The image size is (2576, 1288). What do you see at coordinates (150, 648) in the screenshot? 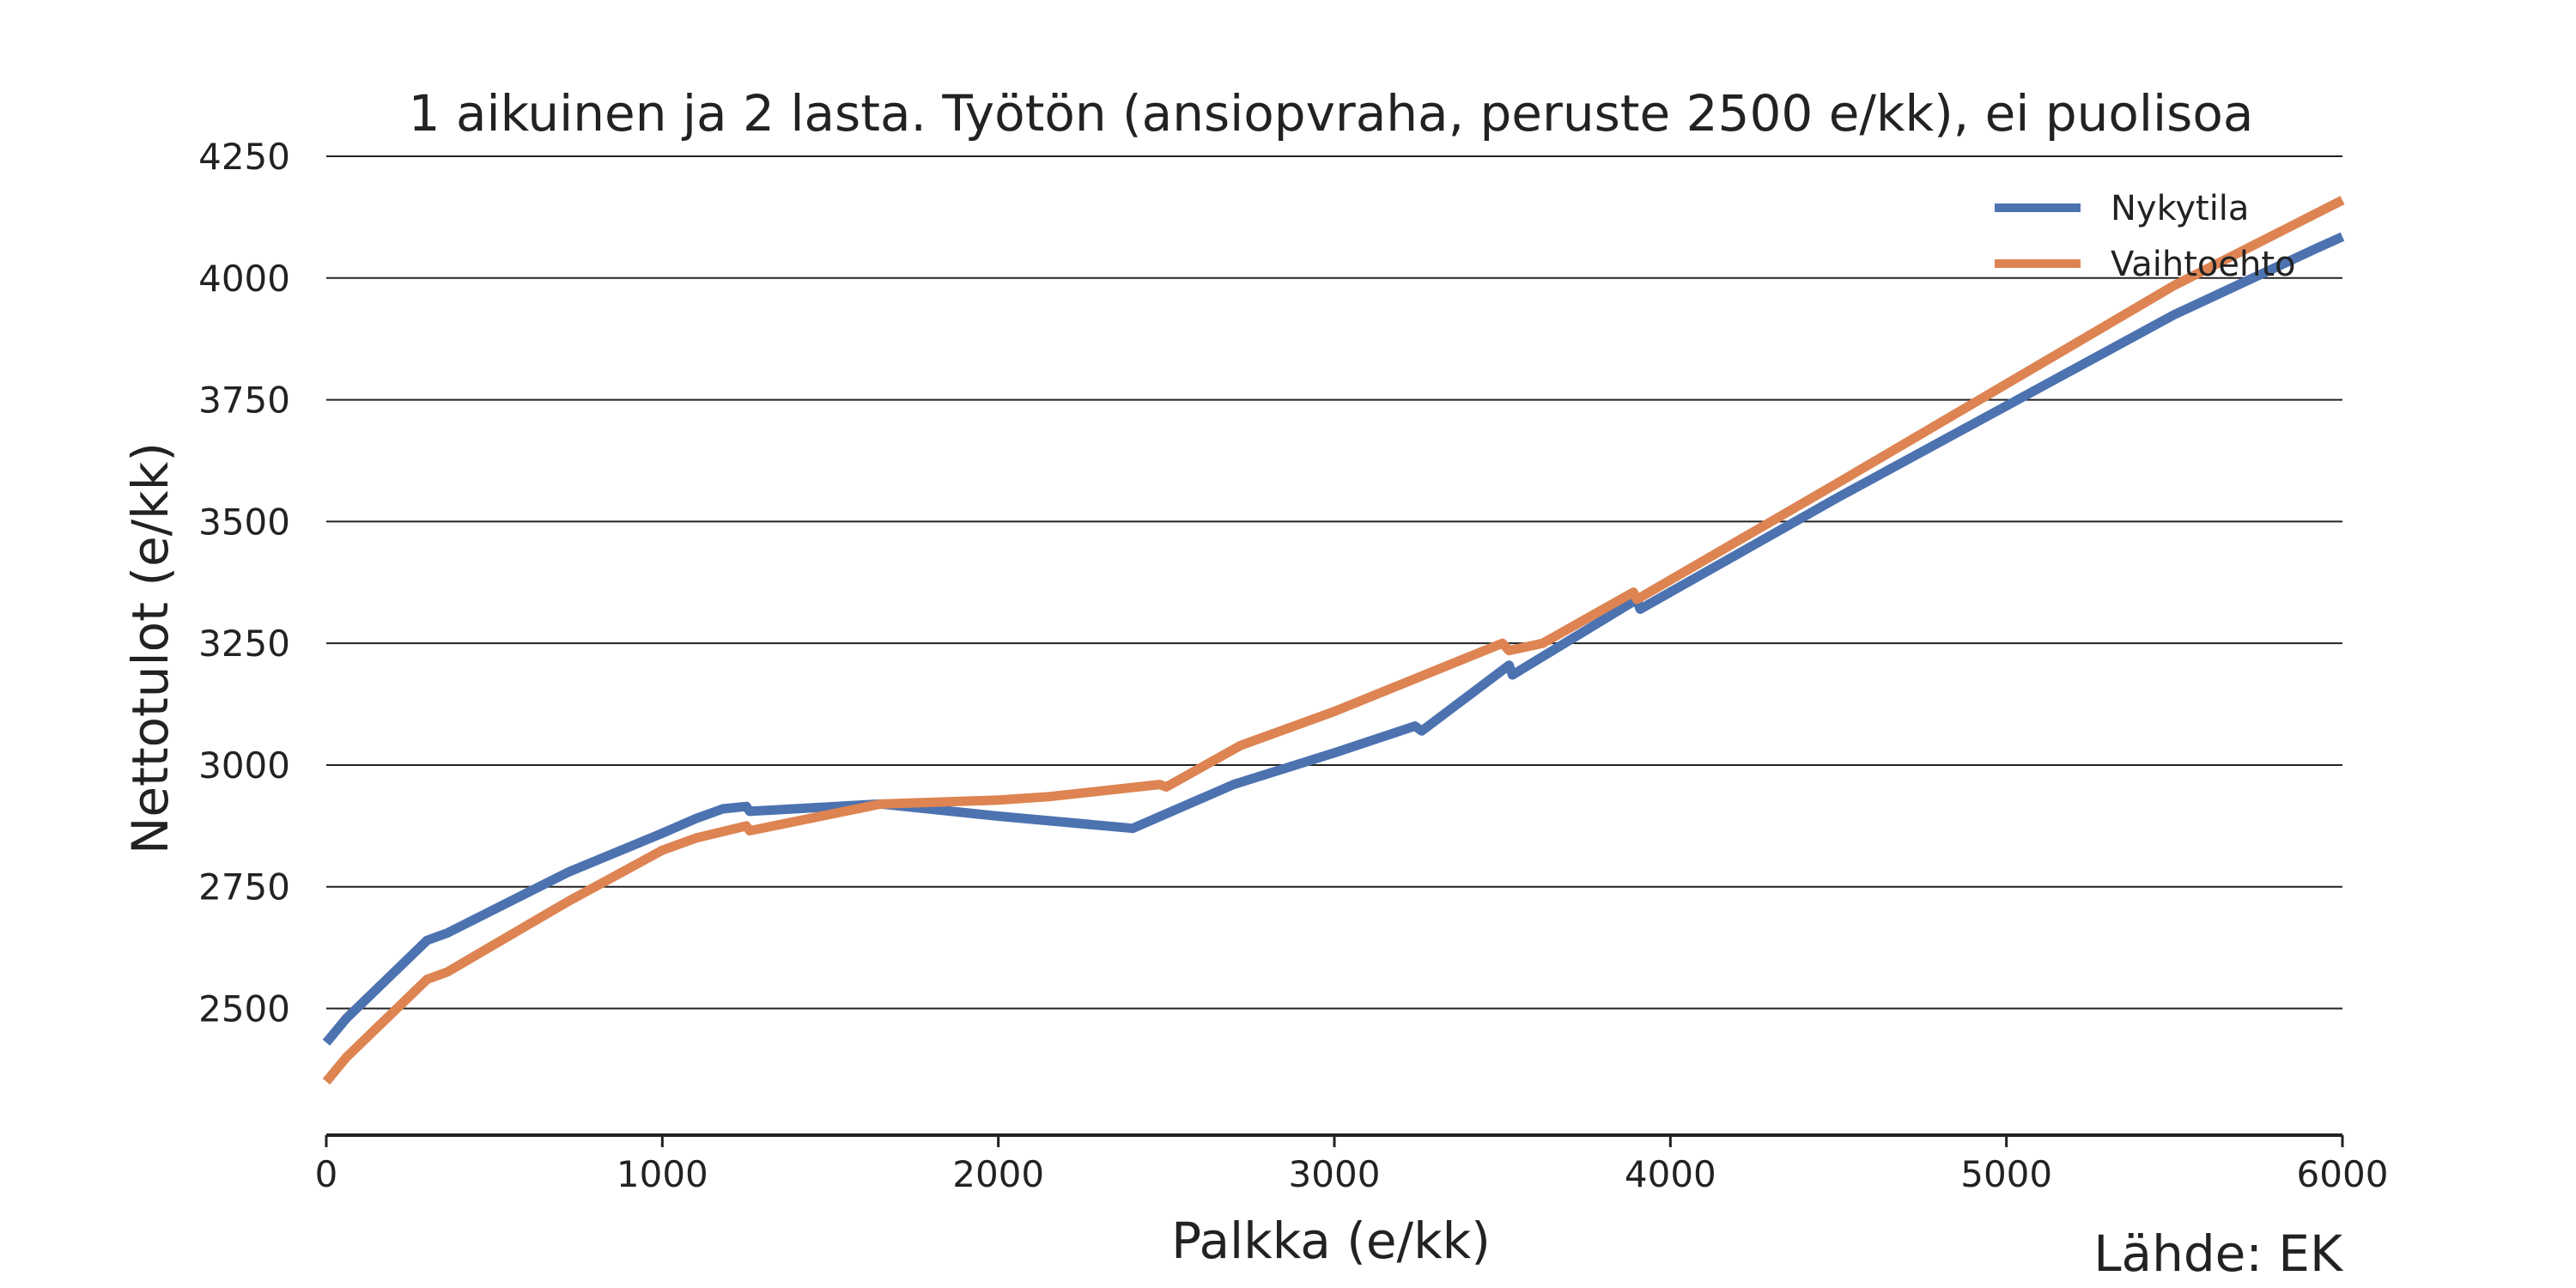
I see `y-axis-title: Nettotulot (e/kk)` at bounding box center [150, 648].